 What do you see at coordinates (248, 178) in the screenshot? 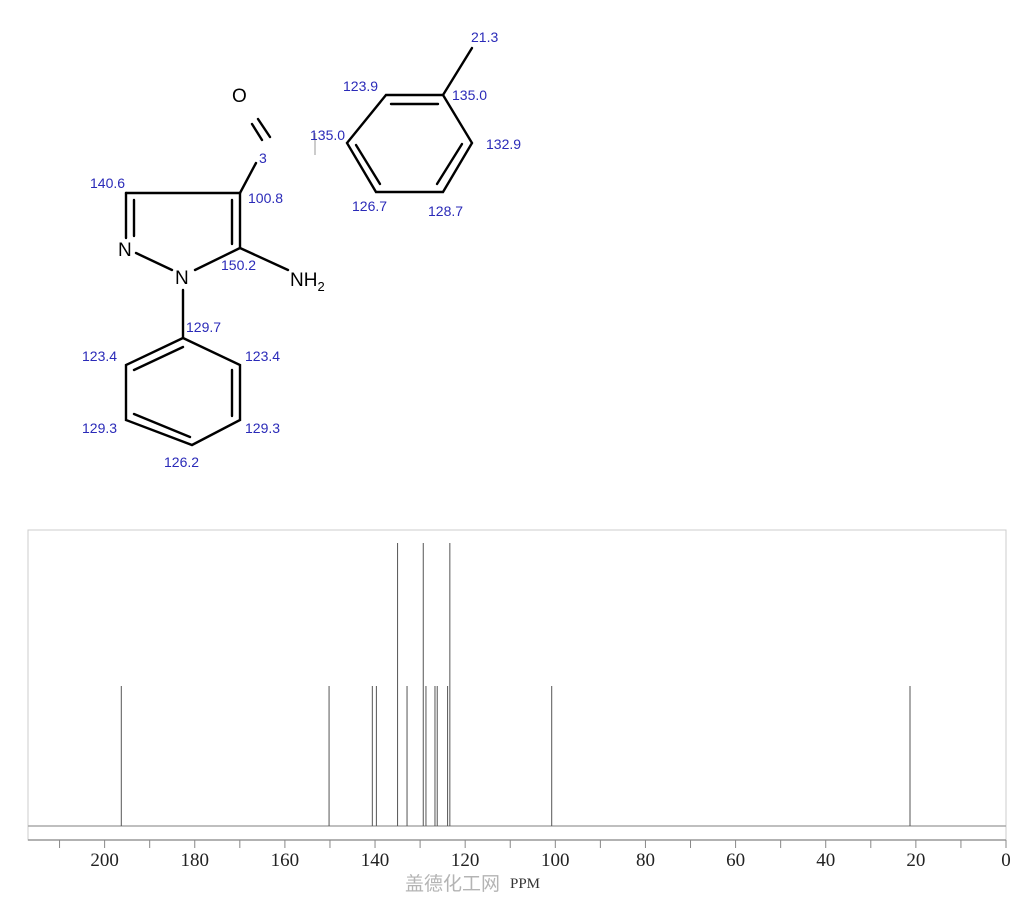
I see `carbonyl-bond` at bounding box center [248, 178].